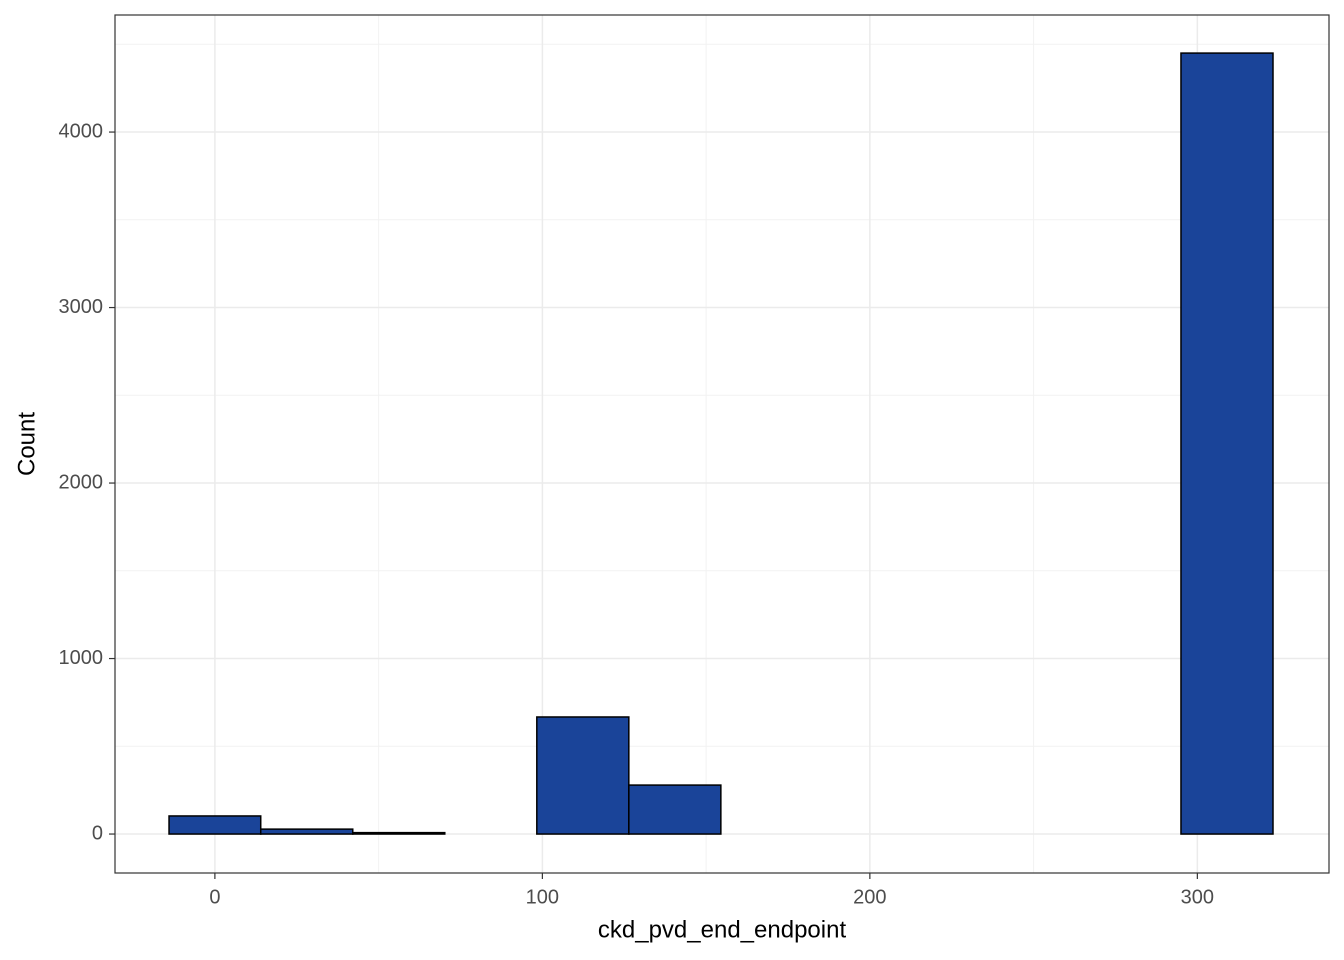 This screenshot has height=960, width=1344. I want to click on y-tick-label: 3000, so click(81, 307).